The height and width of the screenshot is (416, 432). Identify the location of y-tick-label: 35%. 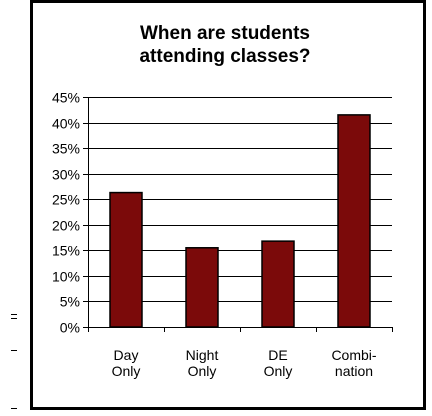
(66, 149).